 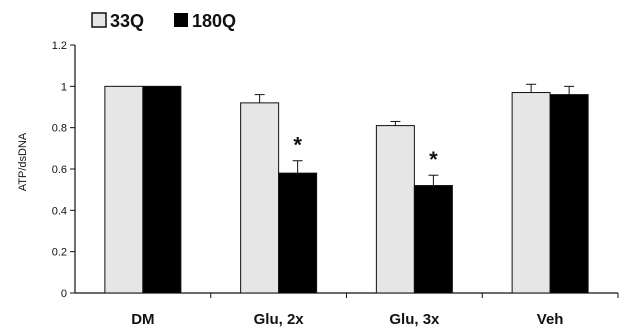 What do you see at coordinates (163, 21) in the screenshot?
I see `legend: 33Q 180Q` at bounding box center [163, 21].